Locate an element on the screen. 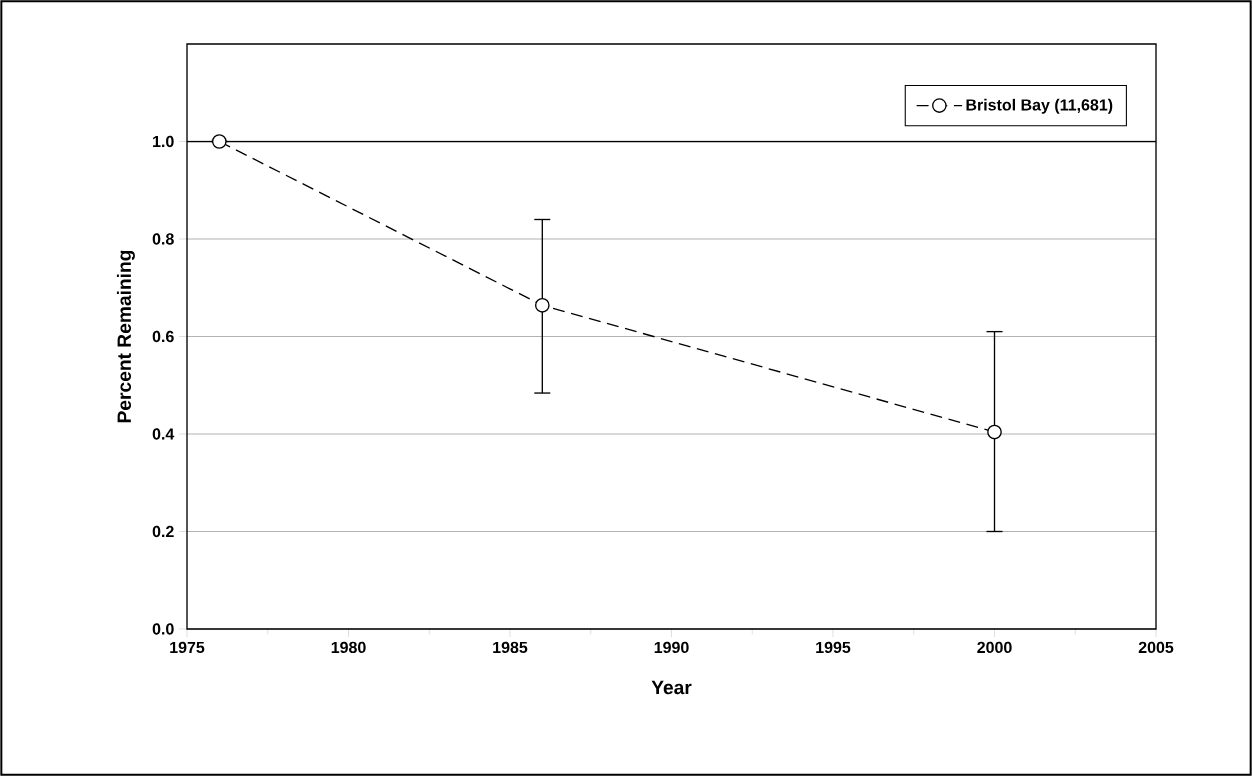  legend-label: Bristol Bay (11,681) is located at coordinates (1039, 106).